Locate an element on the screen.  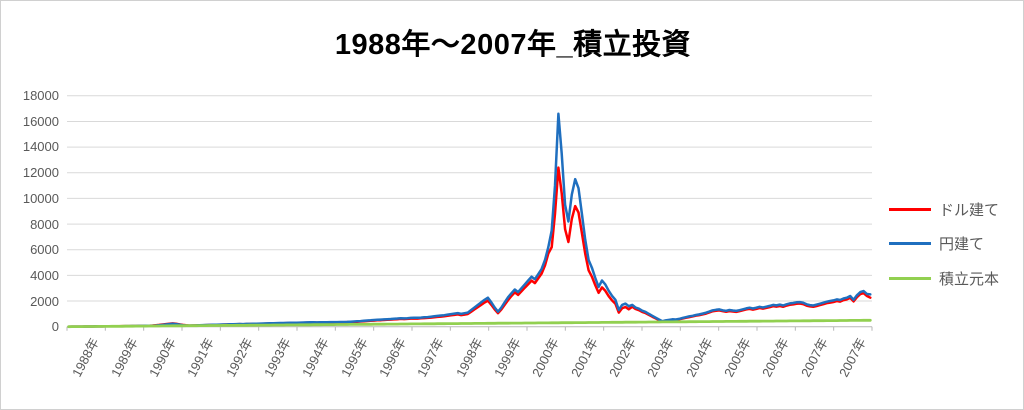
y-axis-label: 0 is located at coordinates (55, 326).